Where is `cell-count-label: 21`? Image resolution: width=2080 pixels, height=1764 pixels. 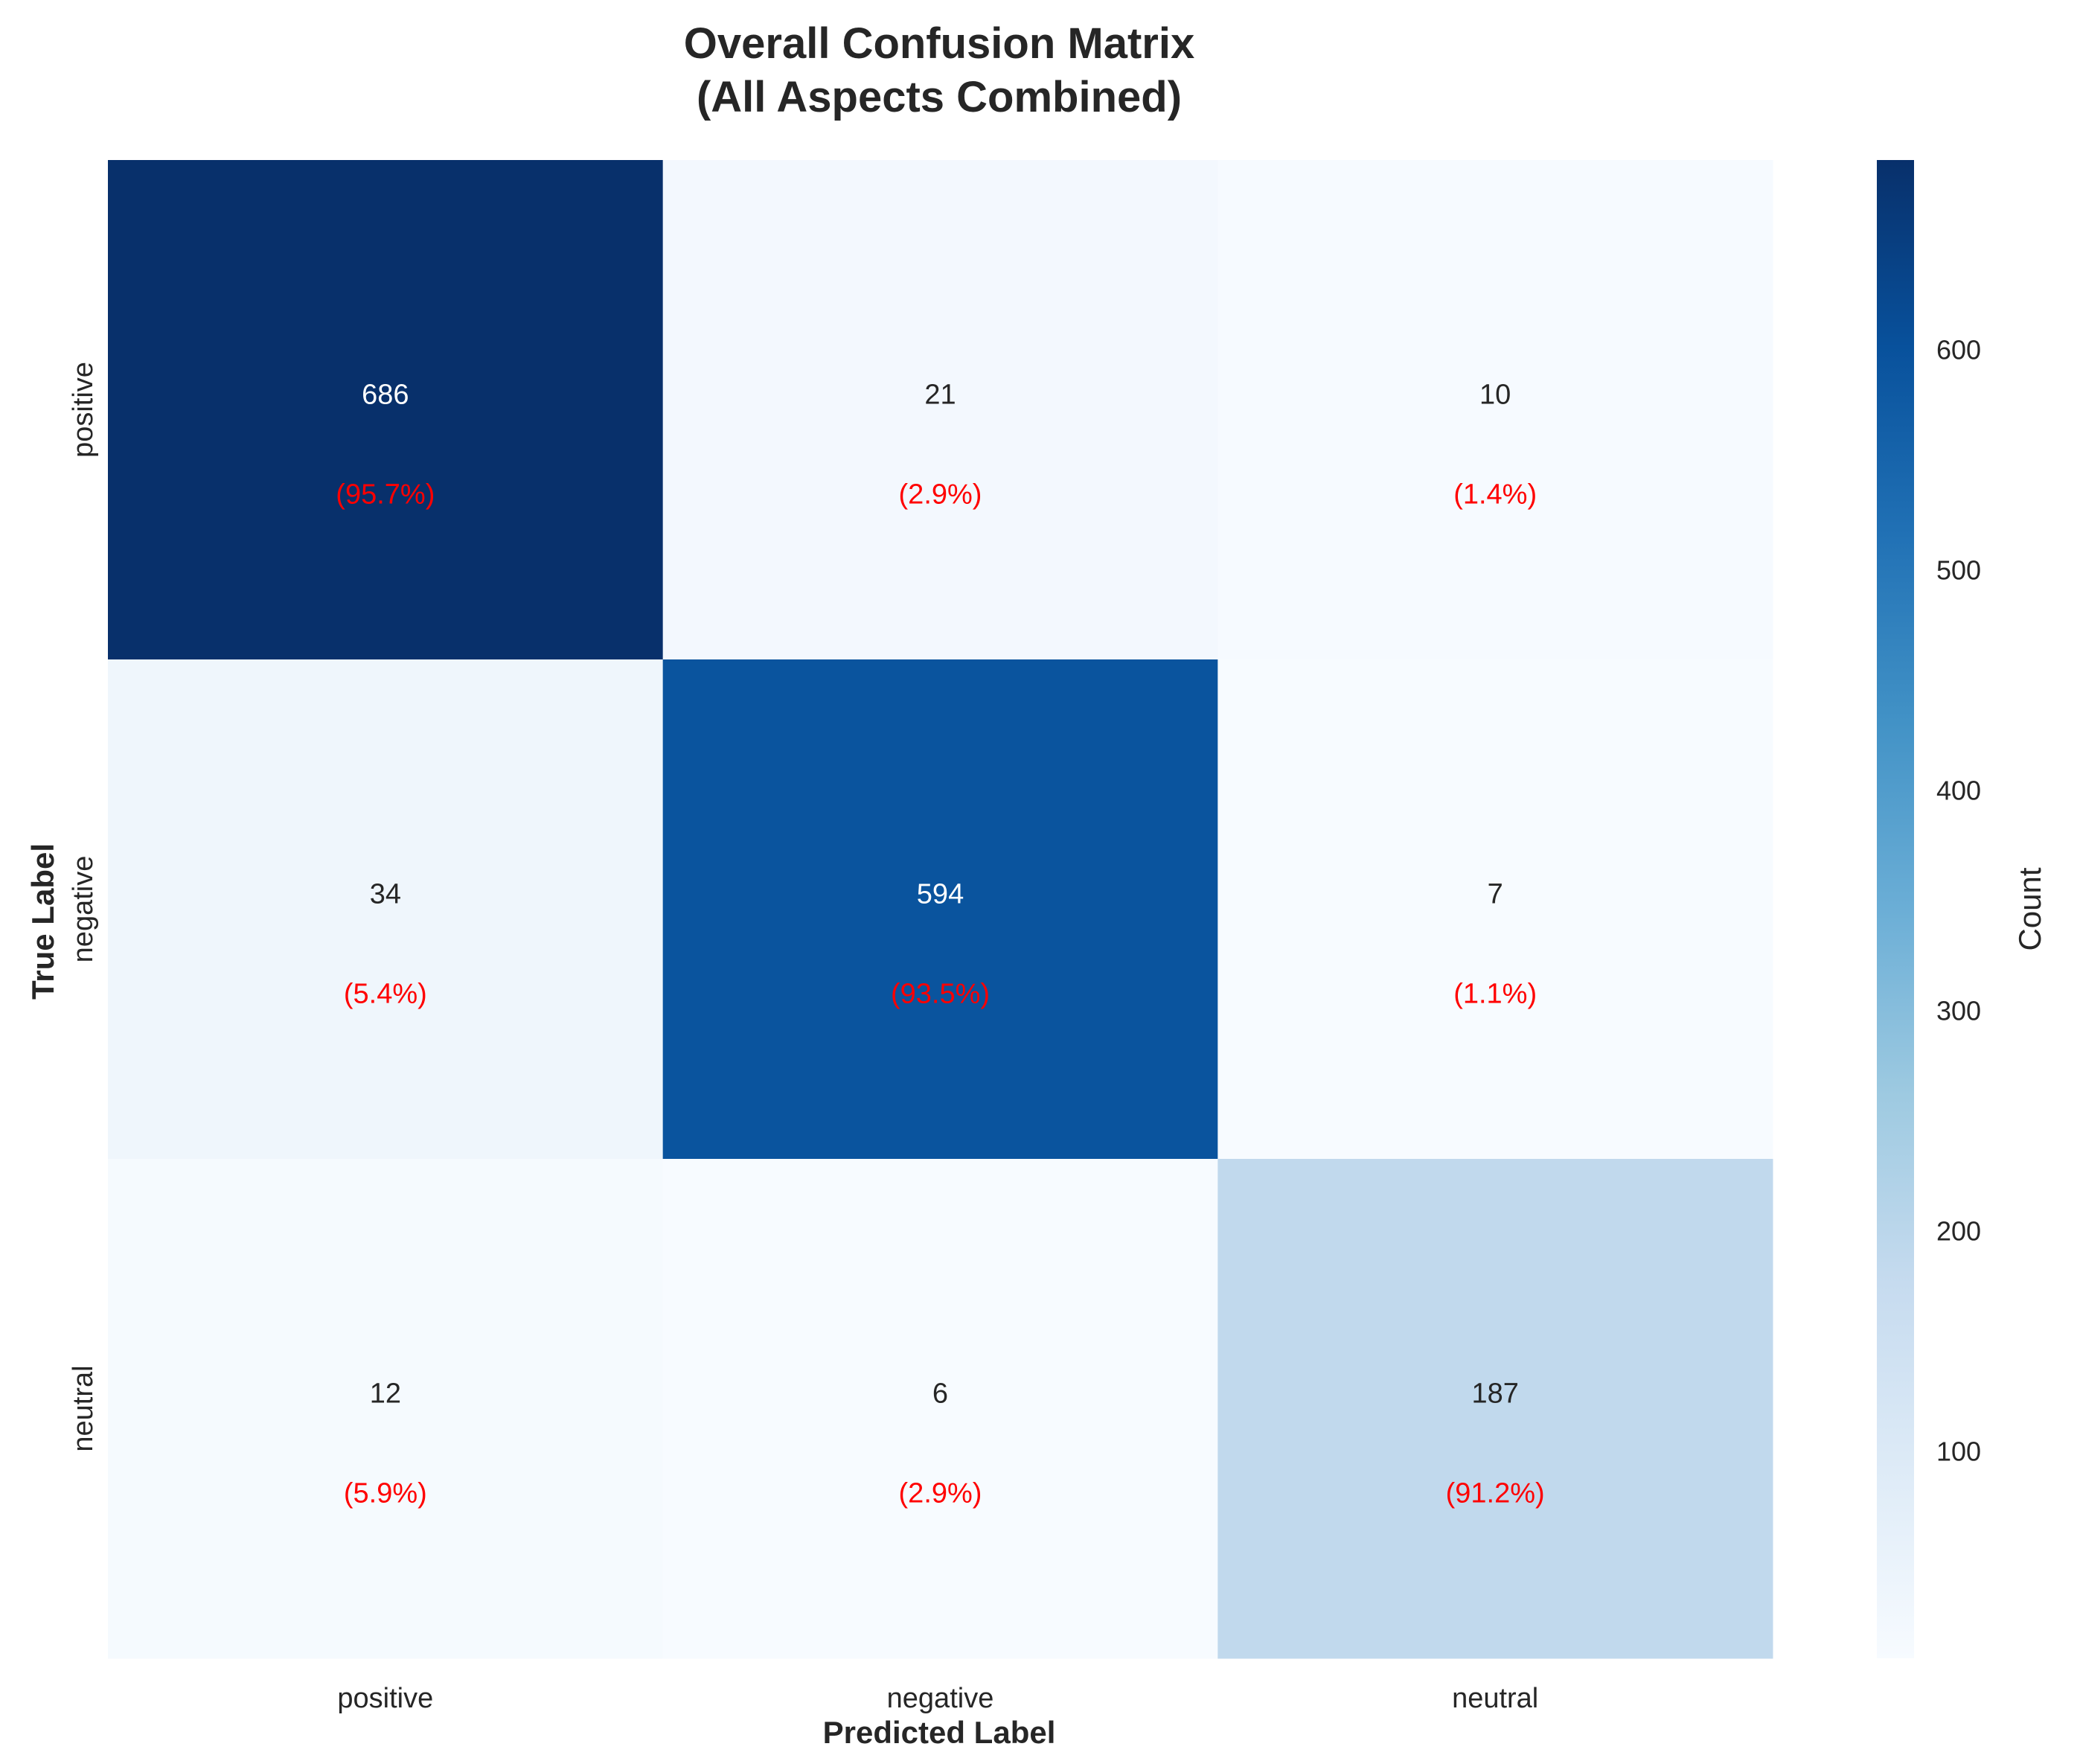 cell-count-label: 21 is located at coordinates (940, 395).